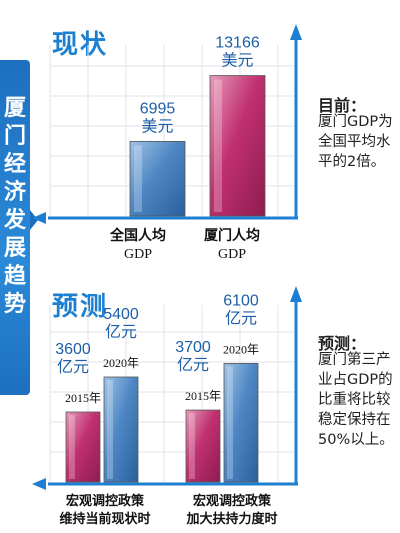 Image resolution: width=400 pixels, height=533 pixels. Describe the element at coordinates (356, 400) in the screenshot. I see `forecast-note-body: 厦门第三产业占GDP的比重将比较稳定保持在50%以上。` at that location.